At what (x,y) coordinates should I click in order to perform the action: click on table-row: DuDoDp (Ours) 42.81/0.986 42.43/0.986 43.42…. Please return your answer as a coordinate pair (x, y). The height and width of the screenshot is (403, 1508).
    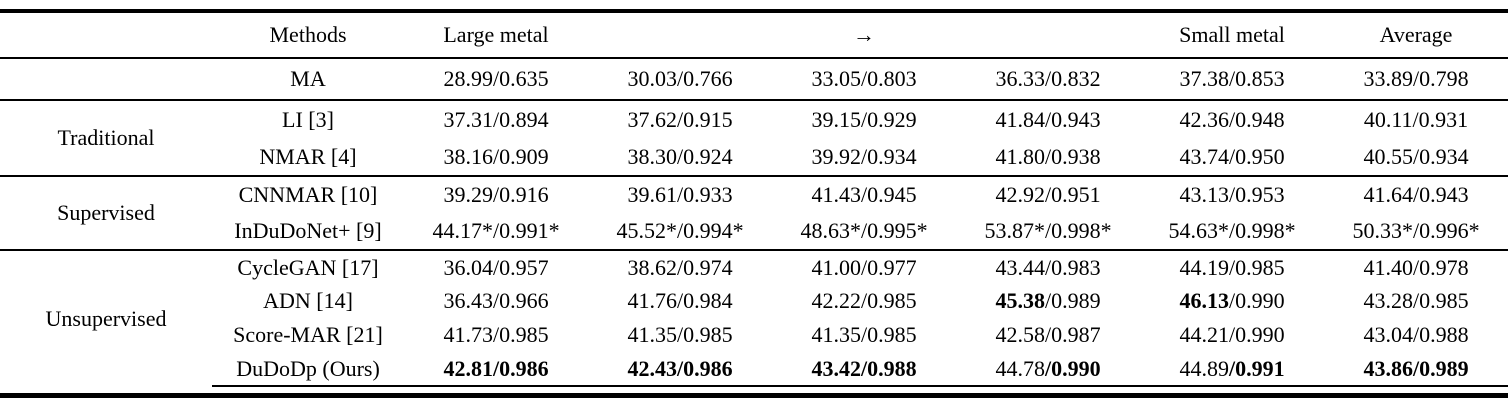
    Looking at the image, I should click on (754, 369).